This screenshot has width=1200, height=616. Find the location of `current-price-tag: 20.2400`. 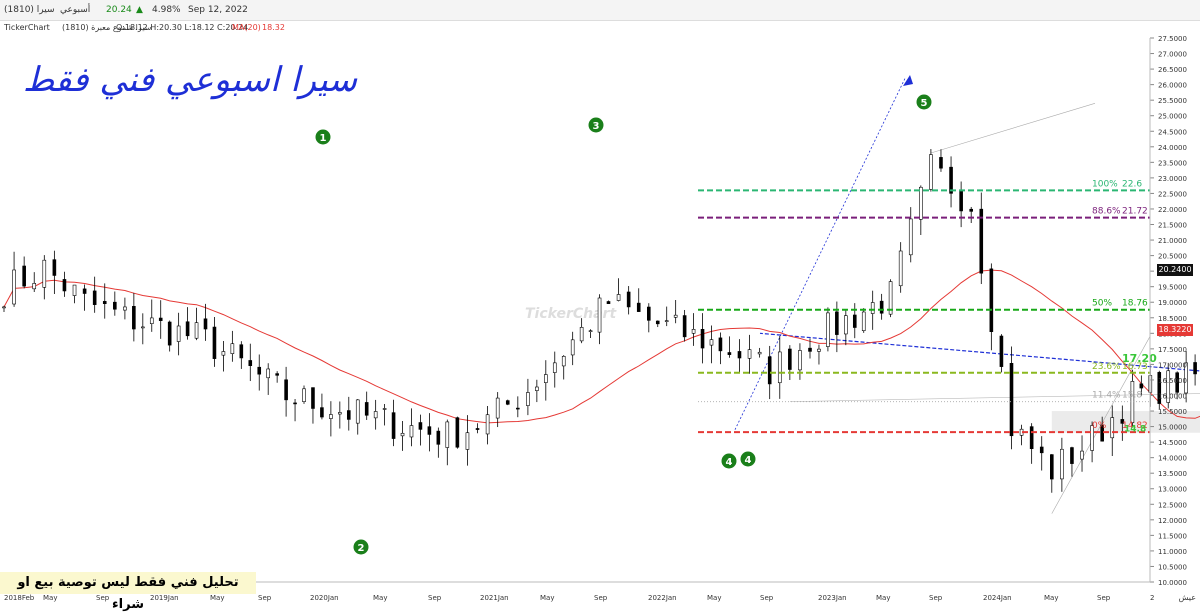

current-price-tag: 20.2400 is located at coordinates (1175, 270).